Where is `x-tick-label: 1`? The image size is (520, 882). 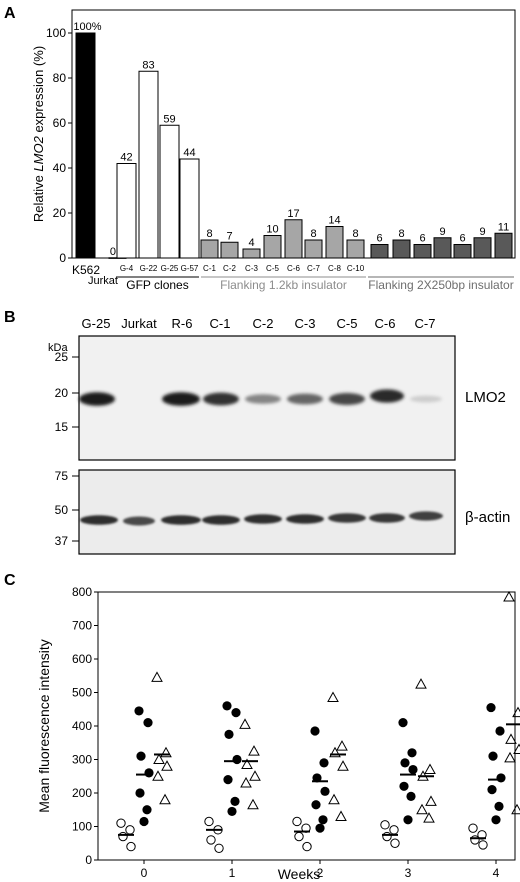
x-tick-label: 1 is located at coordinates (232, 873).